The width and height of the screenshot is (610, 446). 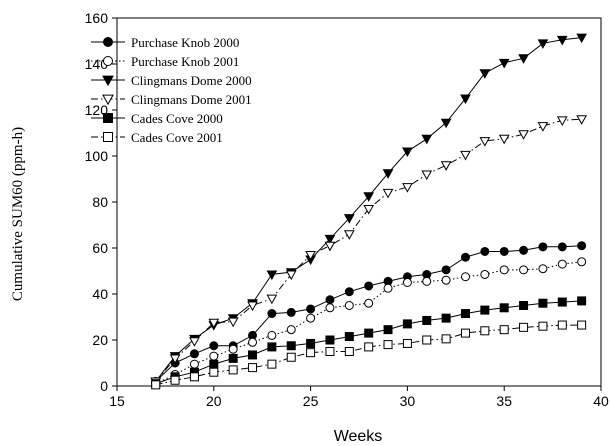 What do you see at coordinates (97, 110) in the screenshot?
I see `y-tick-label: 120` at bounding box center [97, 110].